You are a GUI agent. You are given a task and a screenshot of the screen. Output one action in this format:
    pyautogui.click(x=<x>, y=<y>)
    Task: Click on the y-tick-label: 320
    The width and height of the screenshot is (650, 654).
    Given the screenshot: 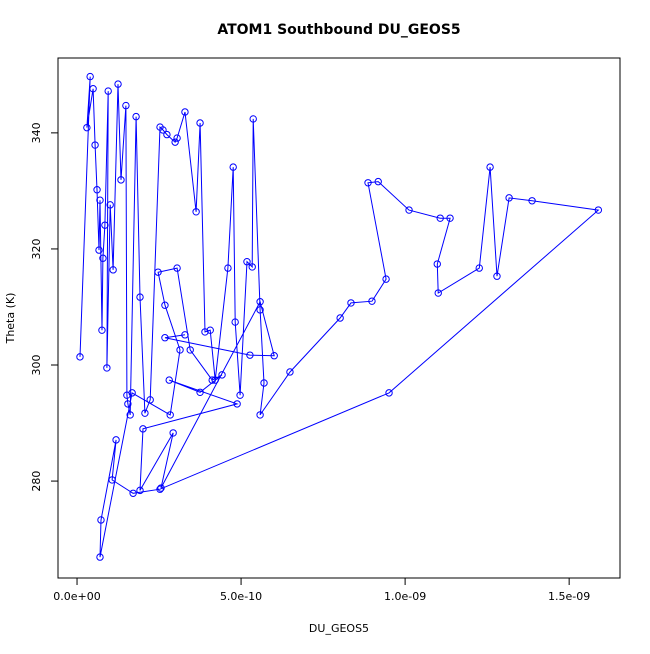 What is the action you would take?
    pyautogui.click(x=36, y=248)
    